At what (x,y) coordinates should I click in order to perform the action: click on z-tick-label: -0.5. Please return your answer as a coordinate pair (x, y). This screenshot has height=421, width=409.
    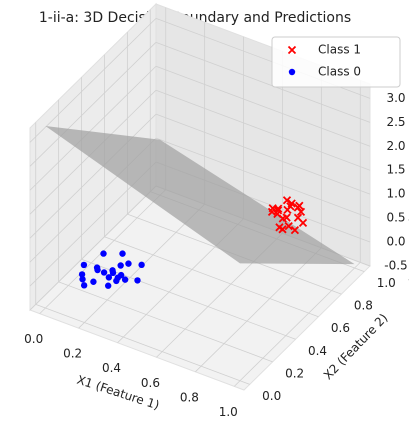
    Looking at the image, I should click on (395, 266).